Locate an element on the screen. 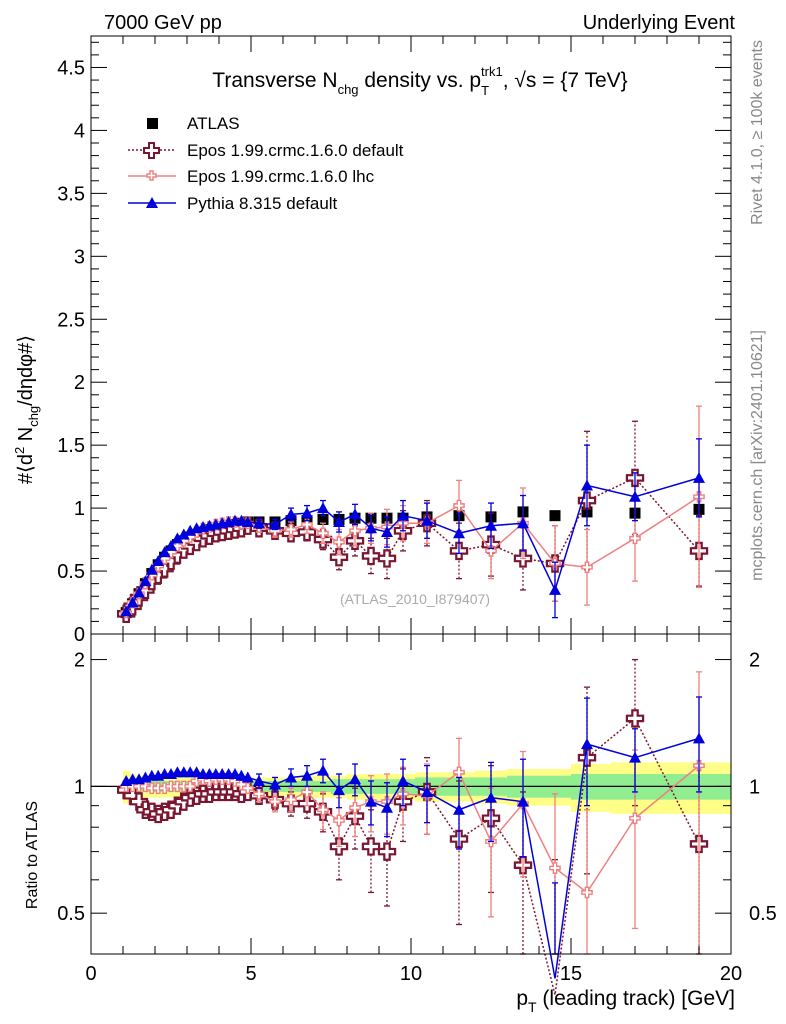 Image resolution: width=786 pixels, height=1024 pixels. xlabel-part-b: (leading track) [GeV] is located at coordinates (636, 998).